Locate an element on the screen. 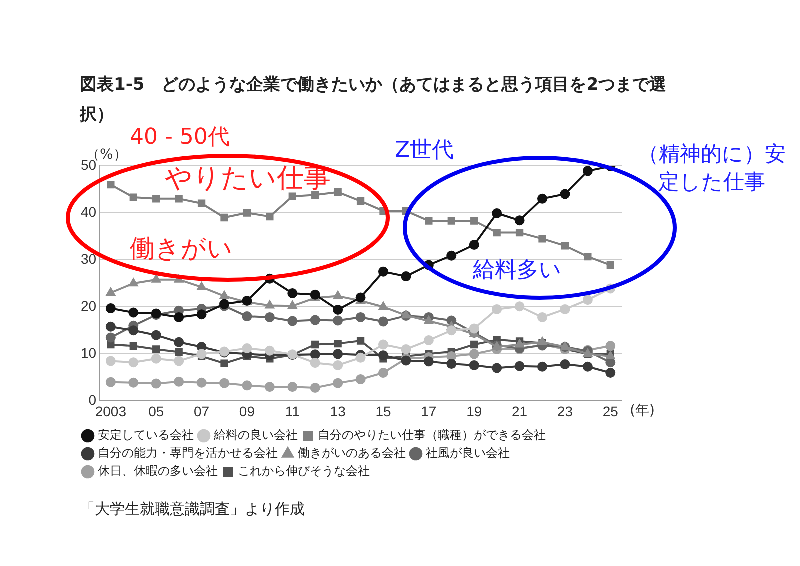 This screenshot has height=566, width=800. text: 「大学生就職意識調査」より作成 is located at coordinates (192, 509).